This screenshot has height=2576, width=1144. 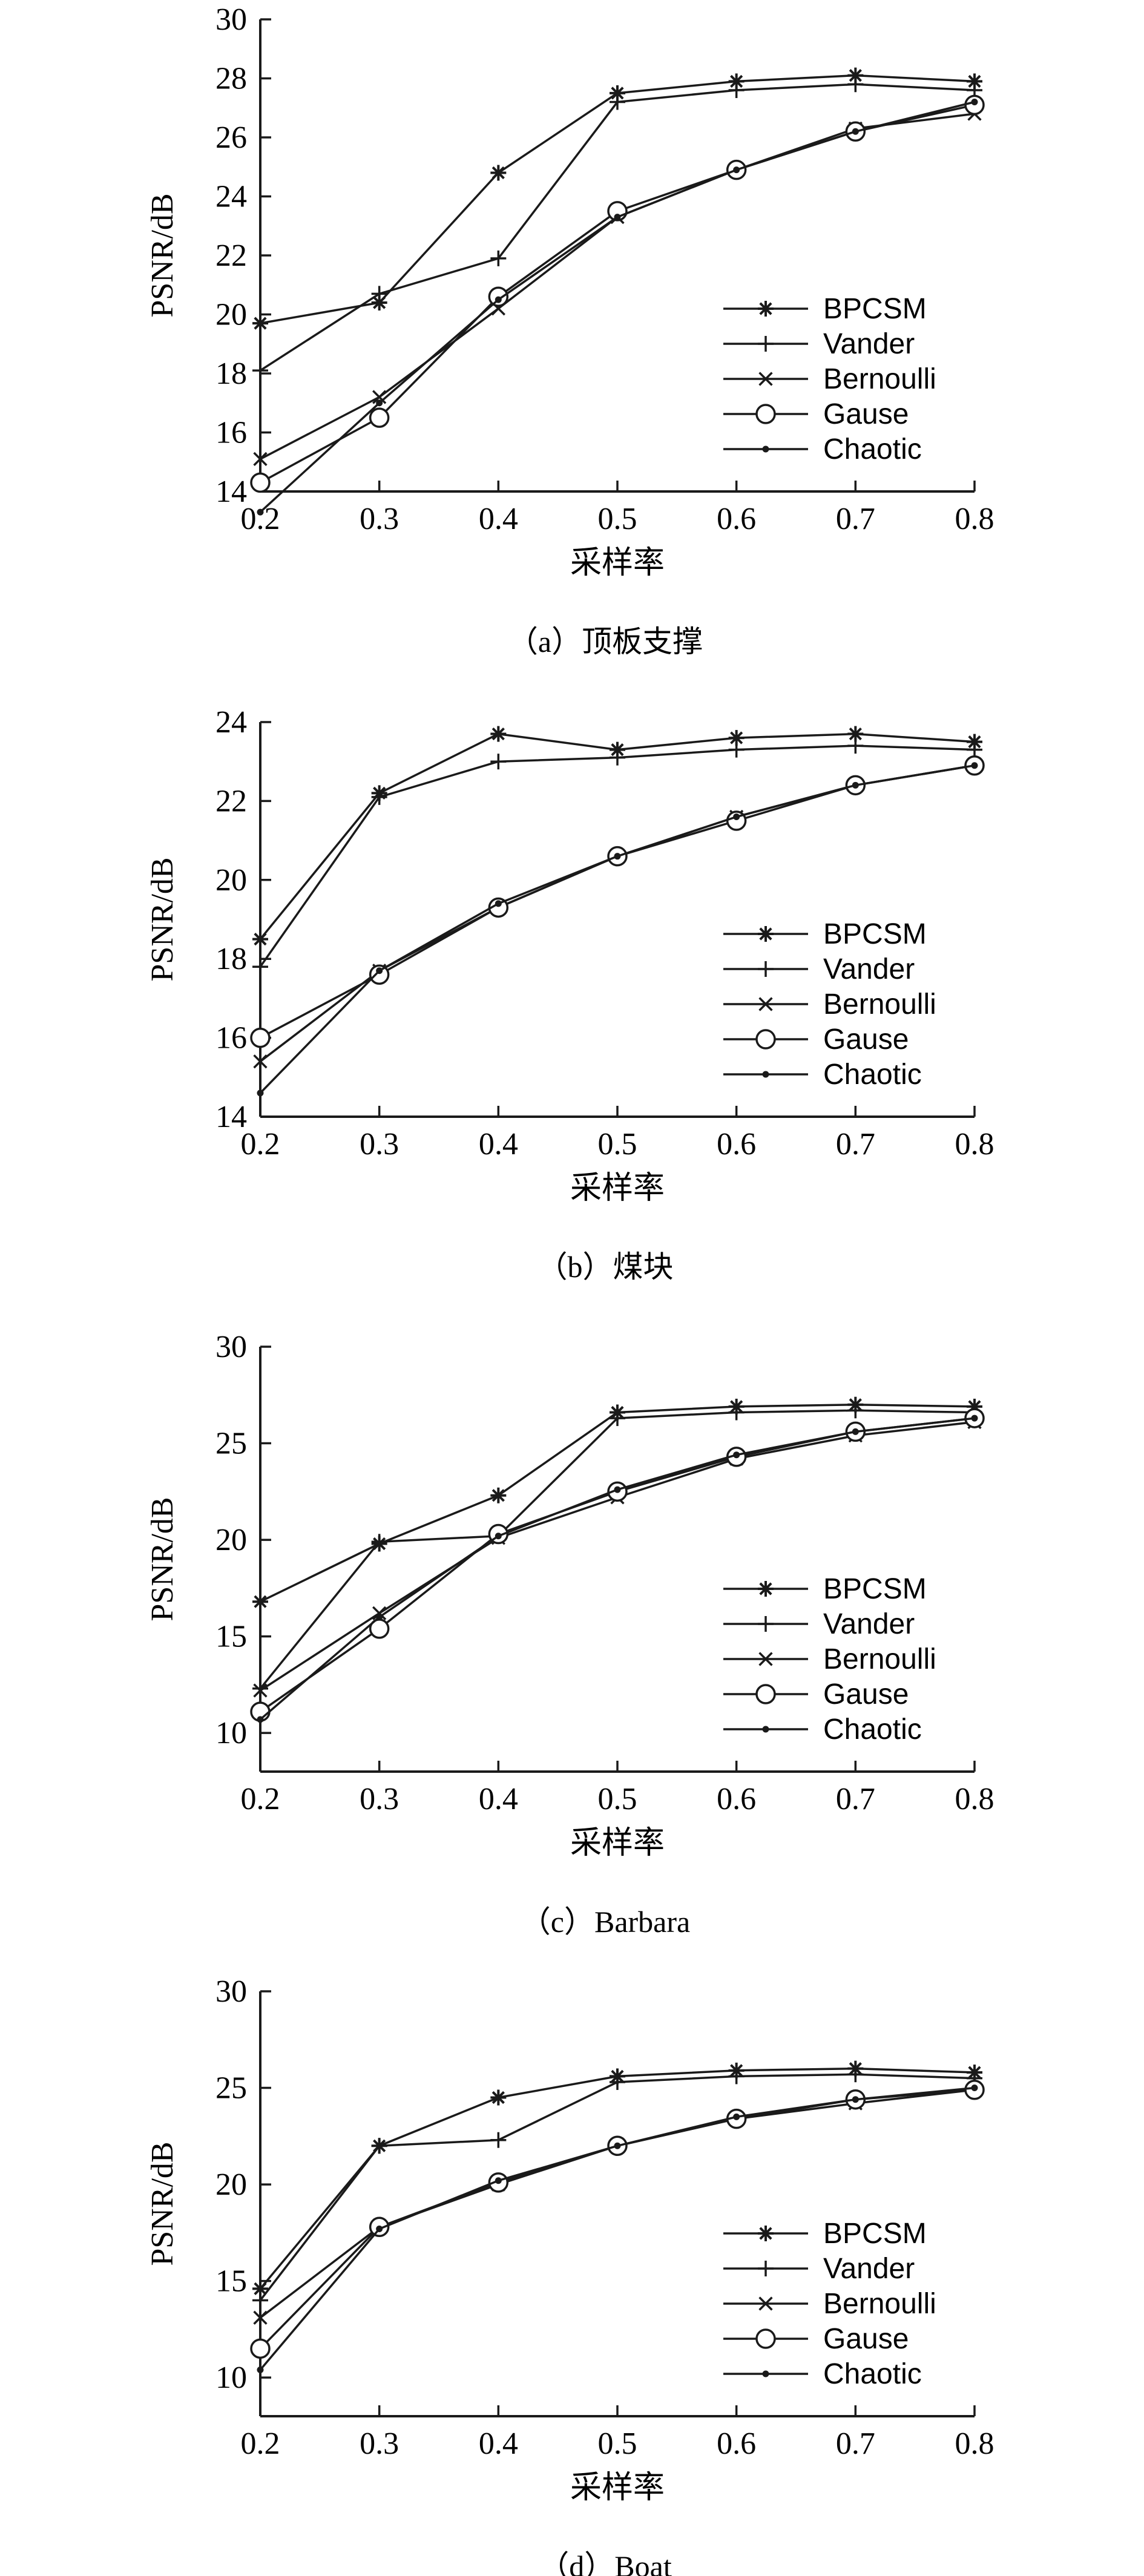 I want to click on legend-label: Gause, so click(x=866, y=1040).